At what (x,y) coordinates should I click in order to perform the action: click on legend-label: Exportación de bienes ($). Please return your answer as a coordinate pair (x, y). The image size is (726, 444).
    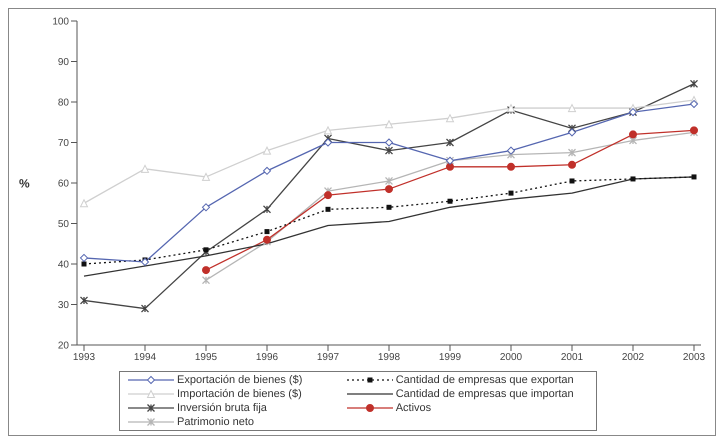
    Looking at the image, I should click on (239, 380).